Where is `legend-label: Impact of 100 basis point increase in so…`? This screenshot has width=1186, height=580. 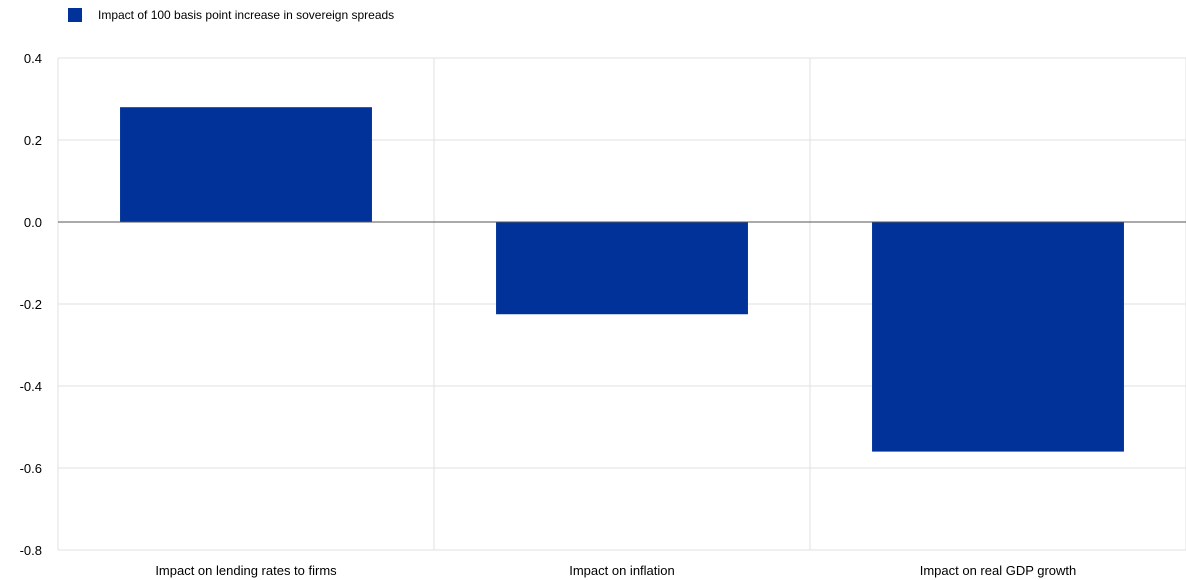 legend-label: Impact of 100 basis point increase in so… is located at coordinates (246, 15).